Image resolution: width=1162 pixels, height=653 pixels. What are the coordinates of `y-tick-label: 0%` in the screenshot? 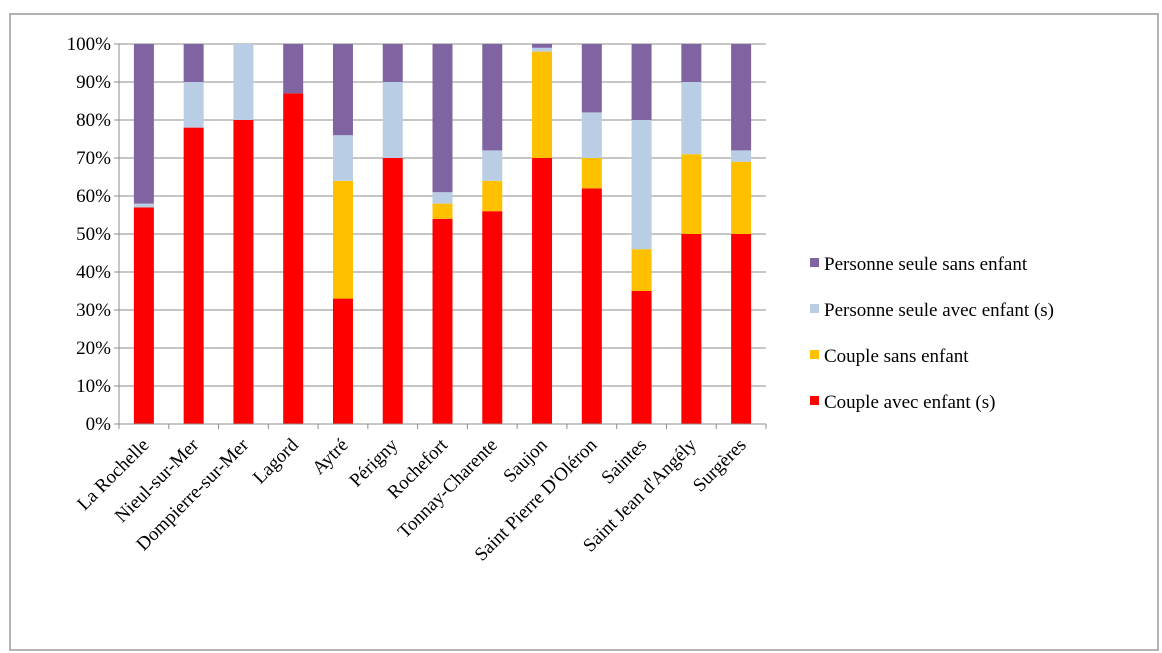 It's located at (99, 424).